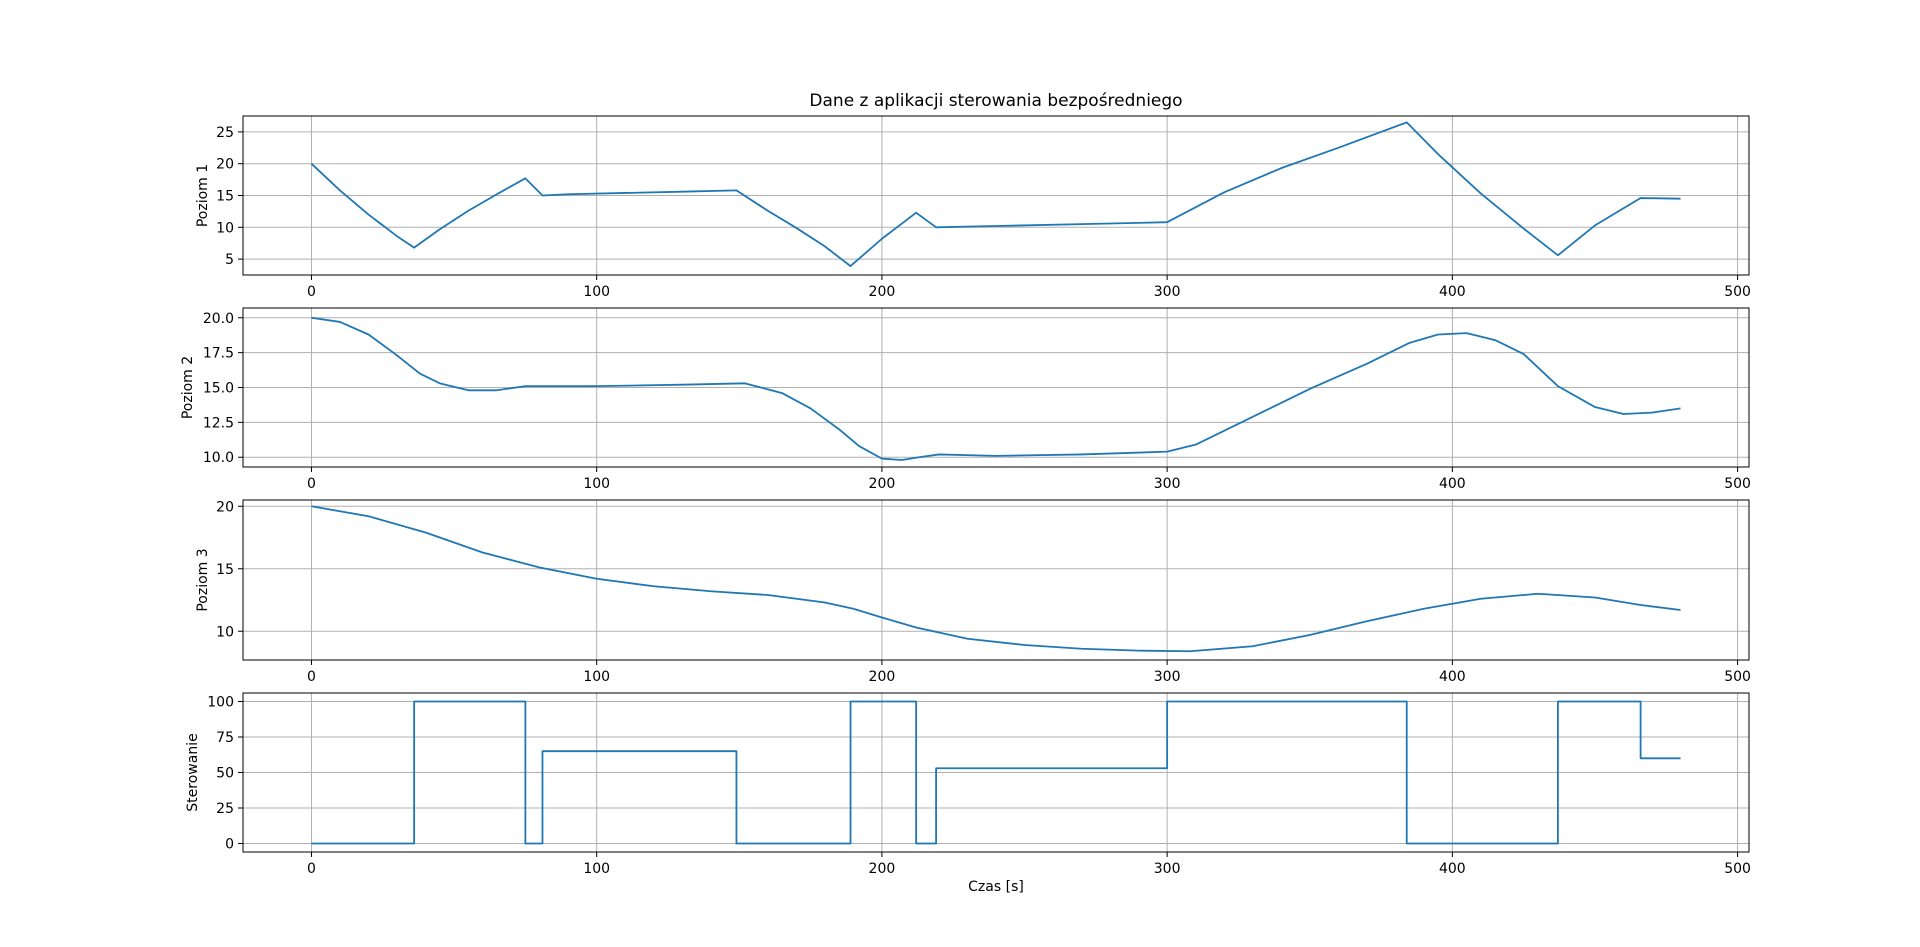 This screenshot has height=947, width=1920. I want to click on y-tick-label: 10.0, so click(218, 458).